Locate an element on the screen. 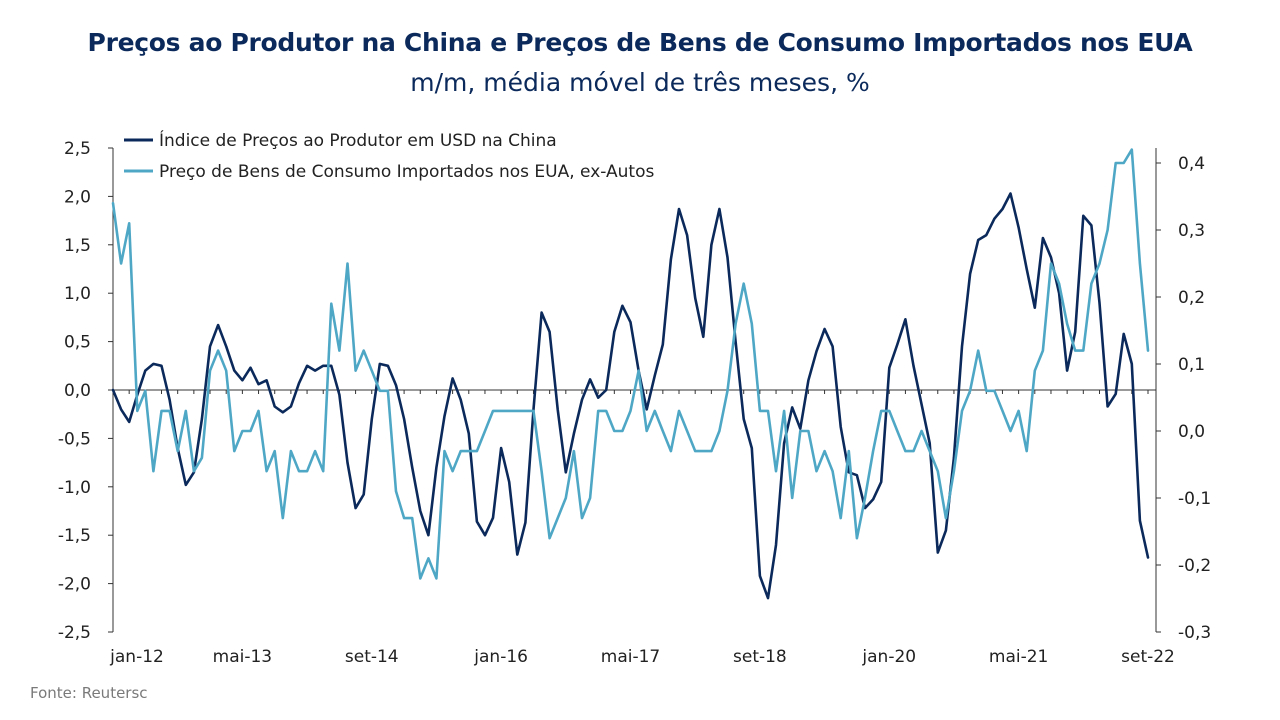 The image size is (1280, 720). right-tick-label: 0,4 is located at coordinates (1191, 164).